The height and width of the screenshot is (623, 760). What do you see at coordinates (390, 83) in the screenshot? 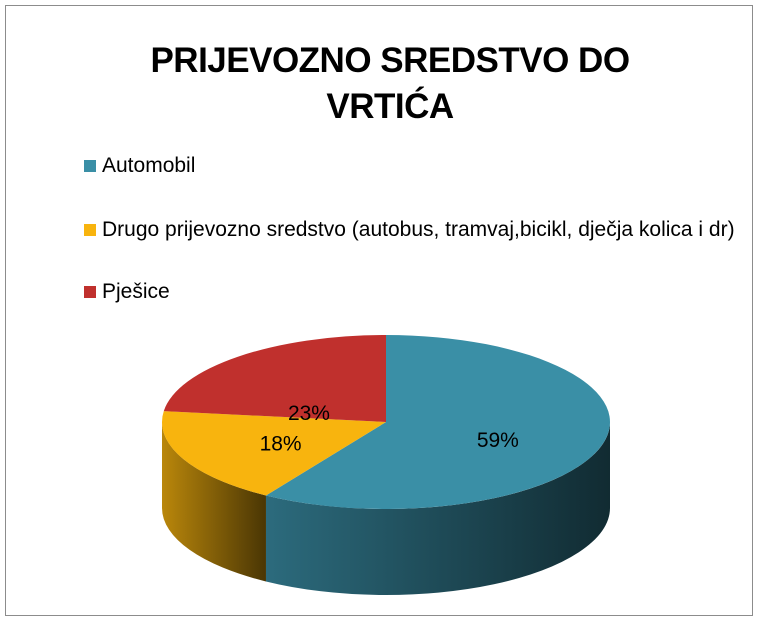
I see `chart-title: PRIJEVOZNO SREDSTVO DO VRTIĆA` at bounding box center [390, 83].